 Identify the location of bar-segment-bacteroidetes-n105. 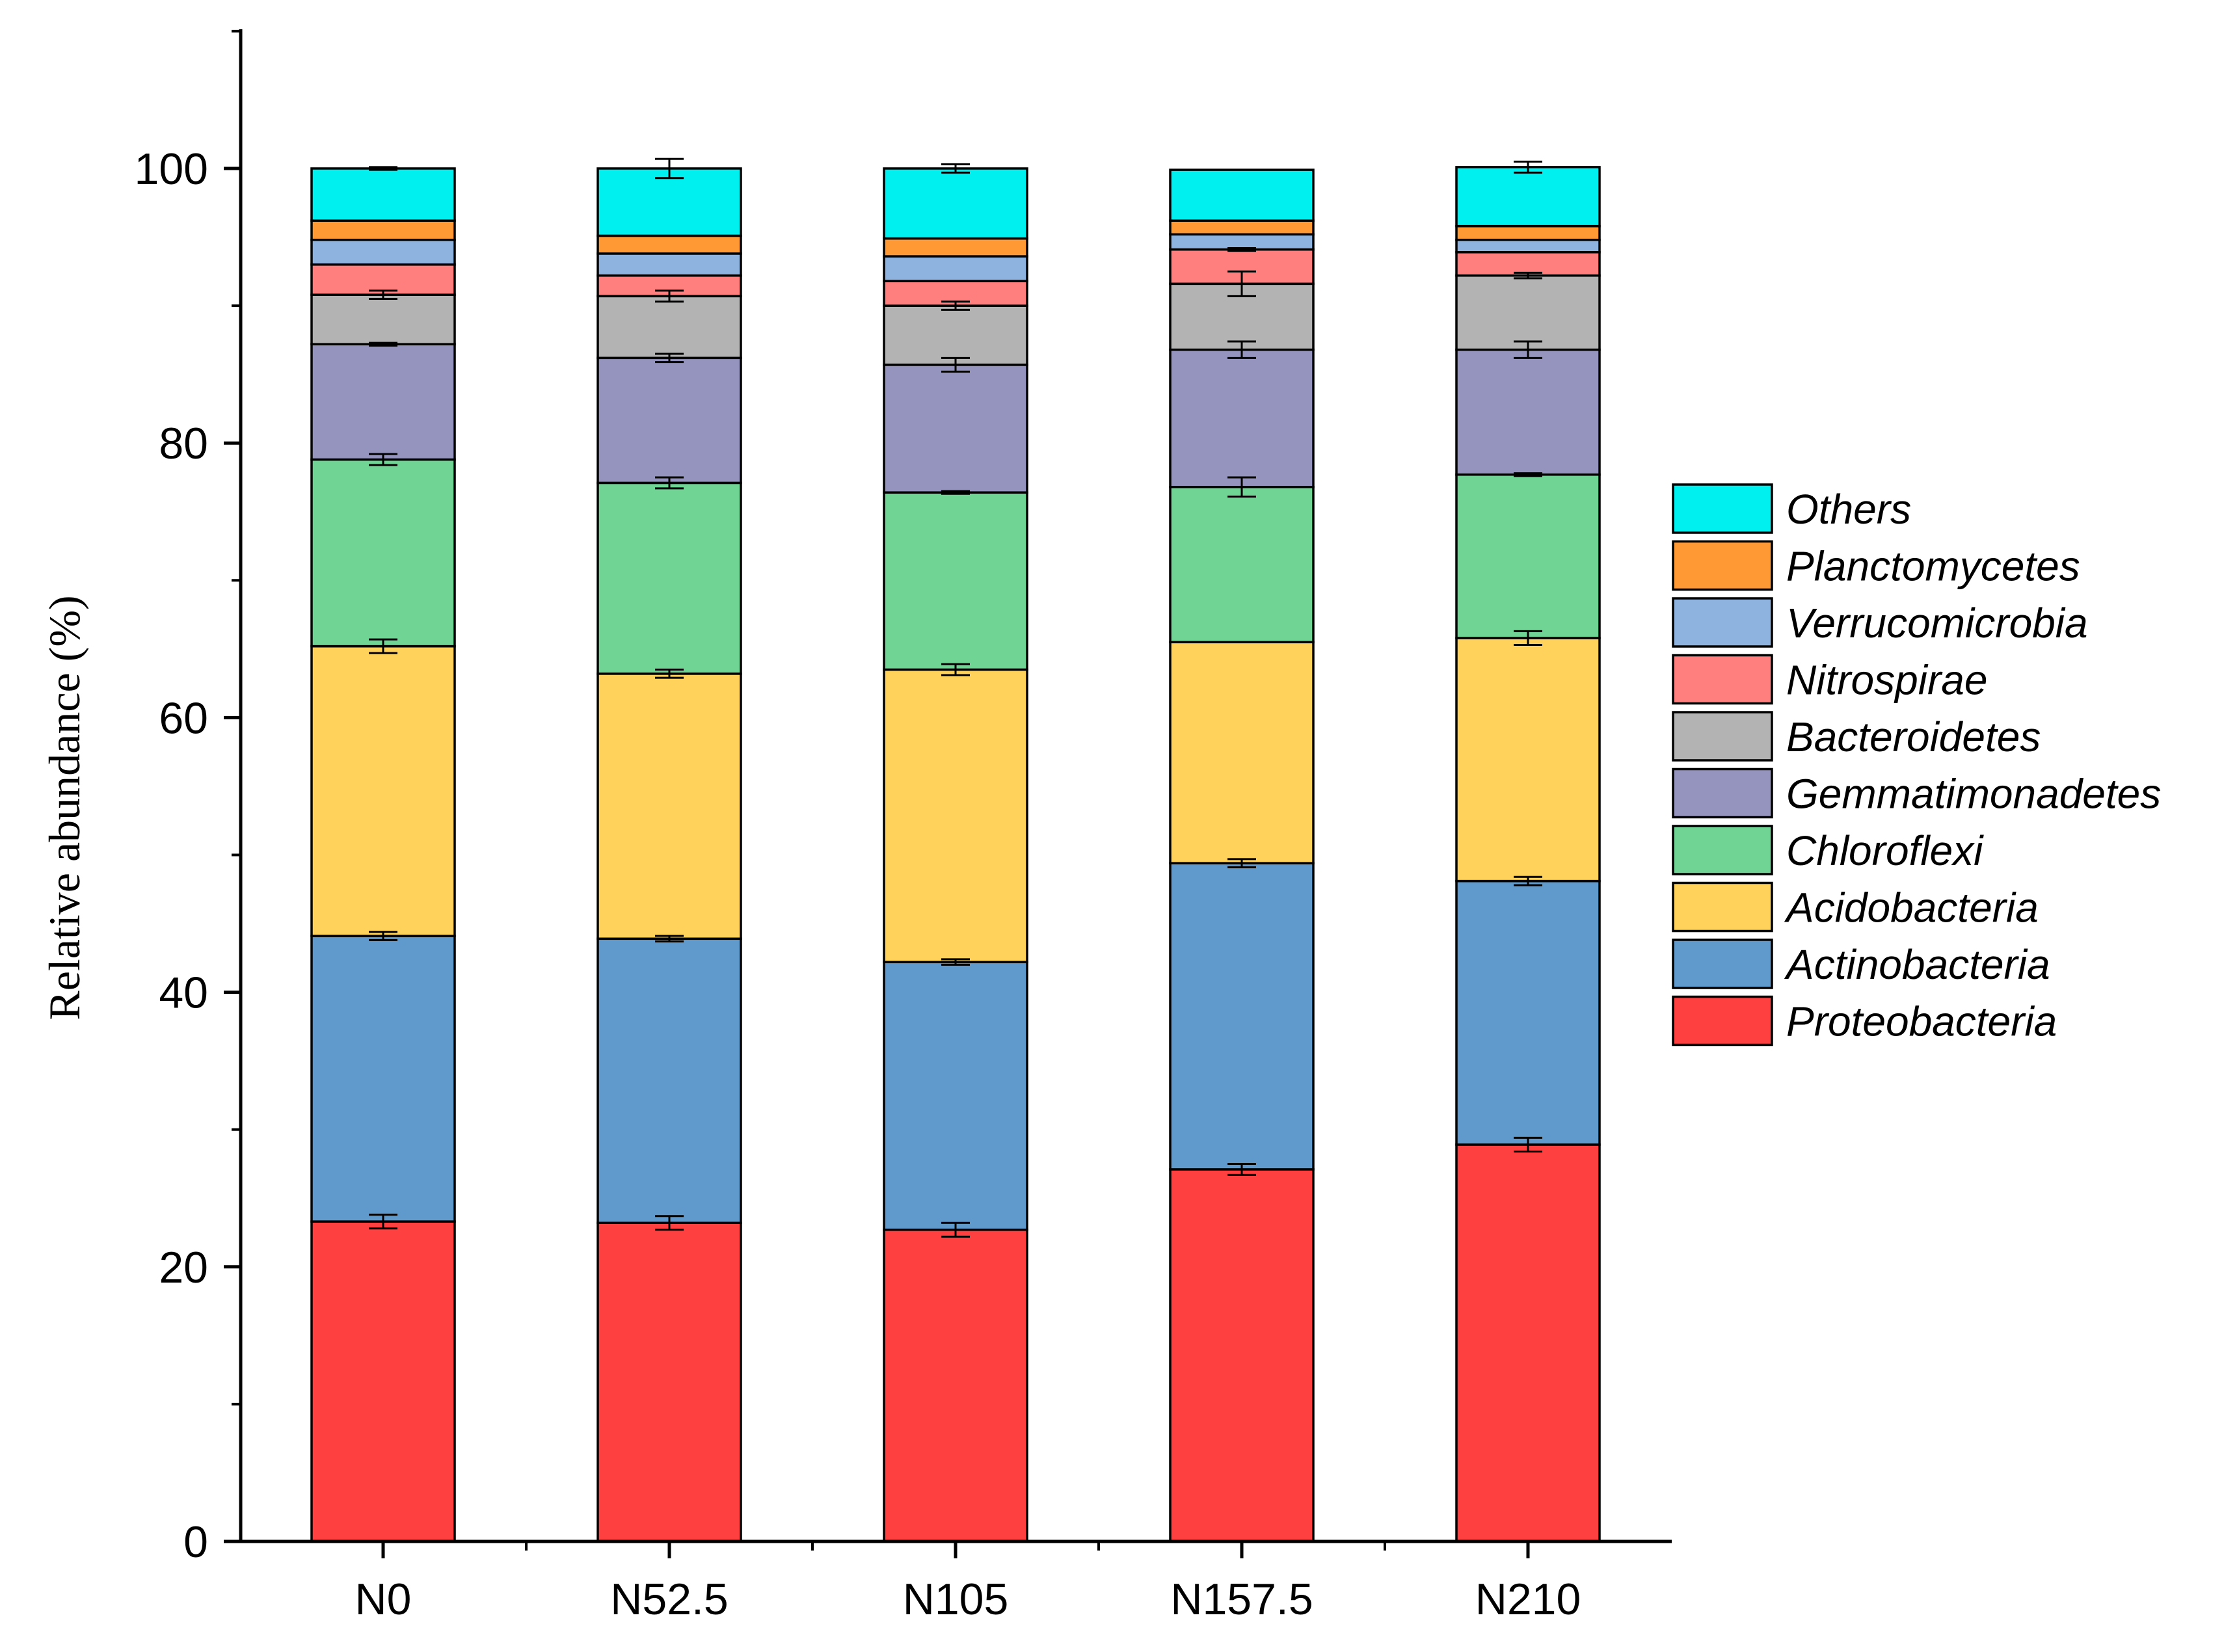
(955, 335).